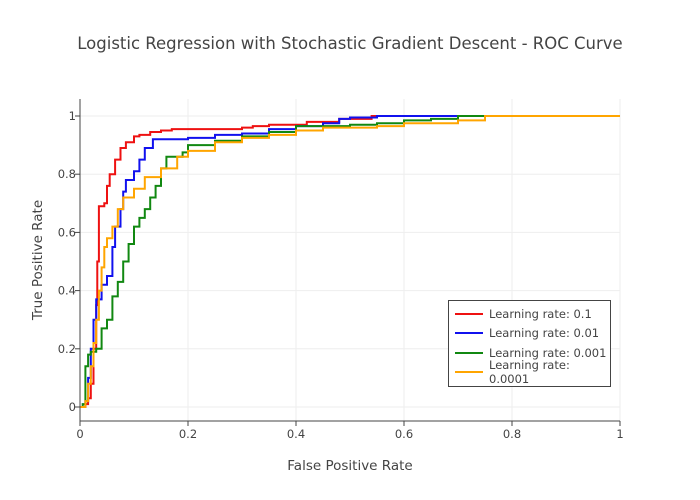  What do you see at coordinates (296, 434) in the screenshot?
I see `x-tick-label: 0.4` at bounding box center [296, 434].